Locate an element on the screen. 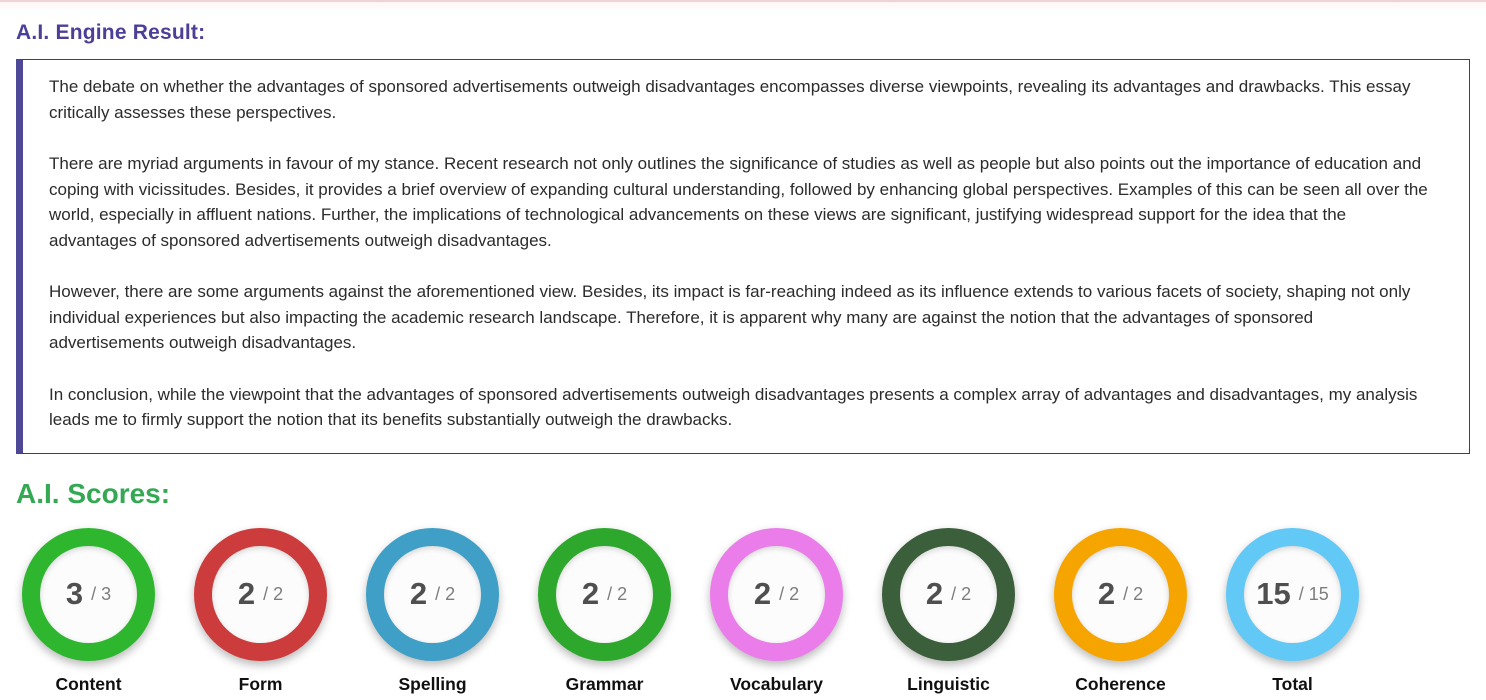 This screenshot has height=700, width=1486. score-badge-coherence: 2 / 2 Coherence is located at coordinates (1120, 611).